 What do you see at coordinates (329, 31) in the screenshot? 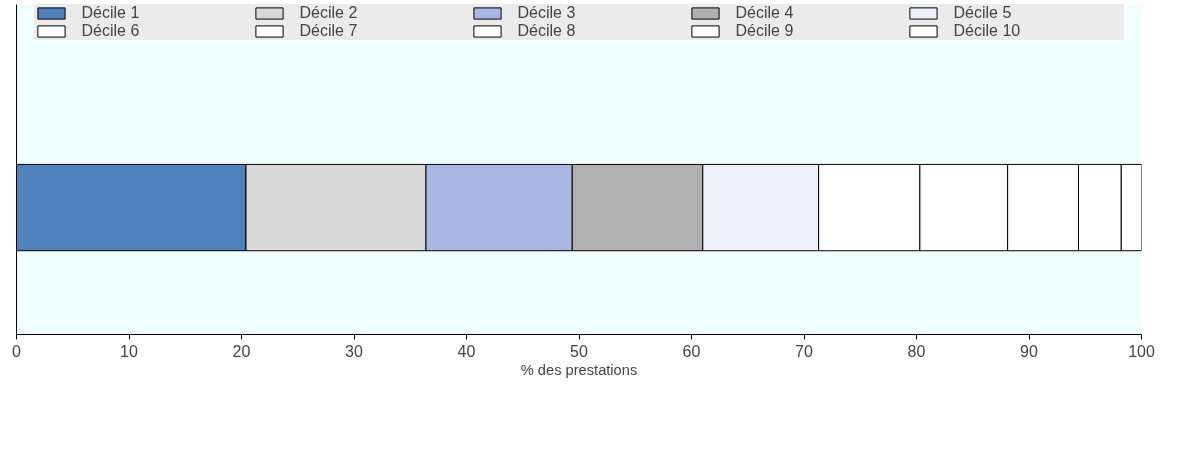
I see `legend-label: Décile 7` at bounding box center [329, 31].